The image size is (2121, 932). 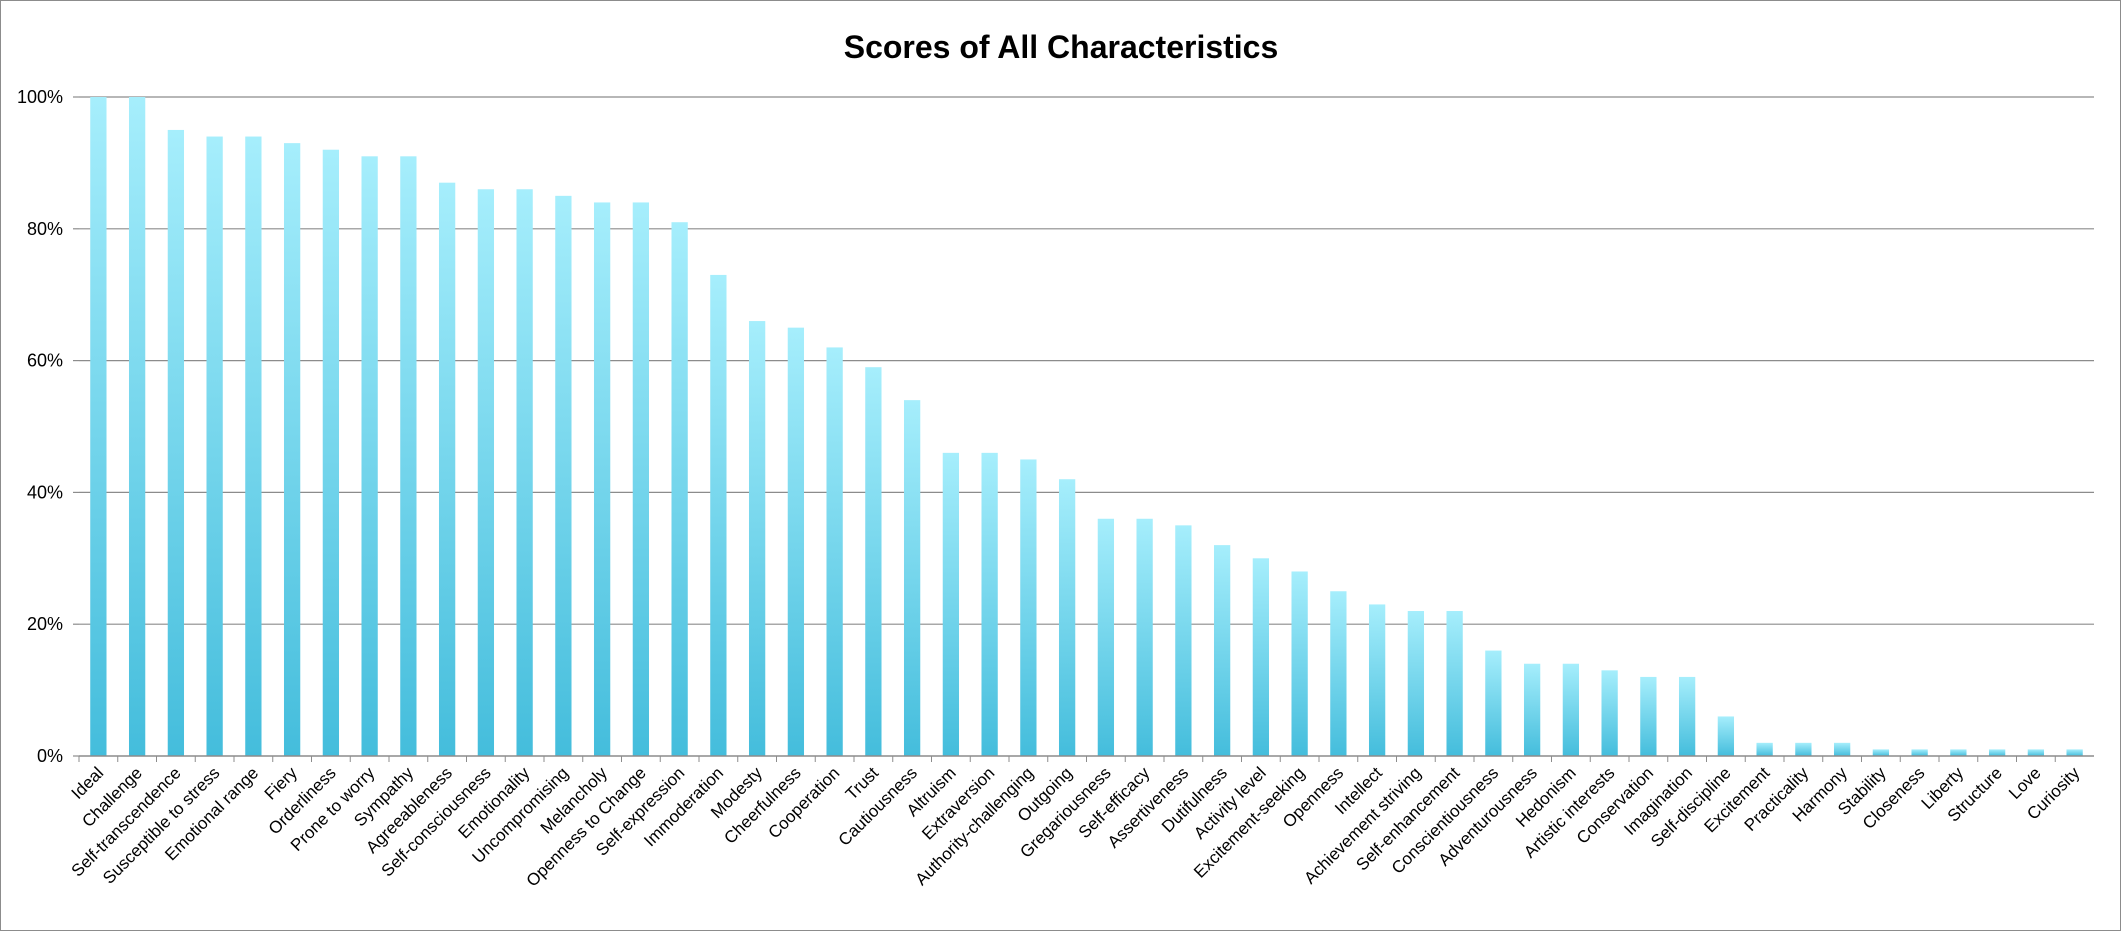 I want to click on bar-self-expression, so click(x=679, y=489).